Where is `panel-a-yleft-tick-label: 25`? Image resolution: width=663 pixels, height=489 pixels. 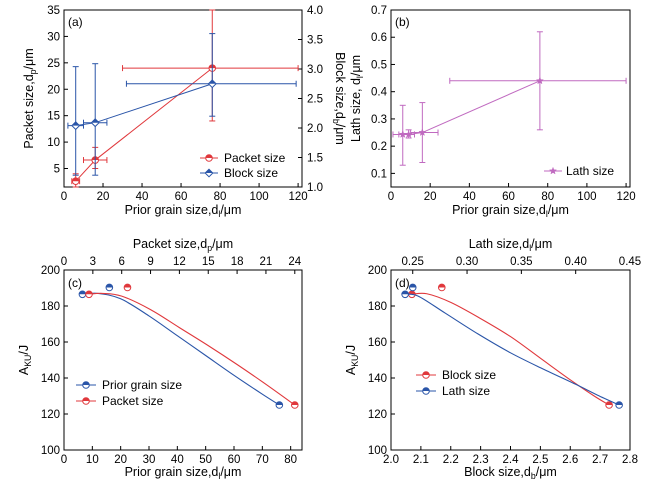 panel-a-yleft-tick-label: 25 is located at coordinates (53, 64).